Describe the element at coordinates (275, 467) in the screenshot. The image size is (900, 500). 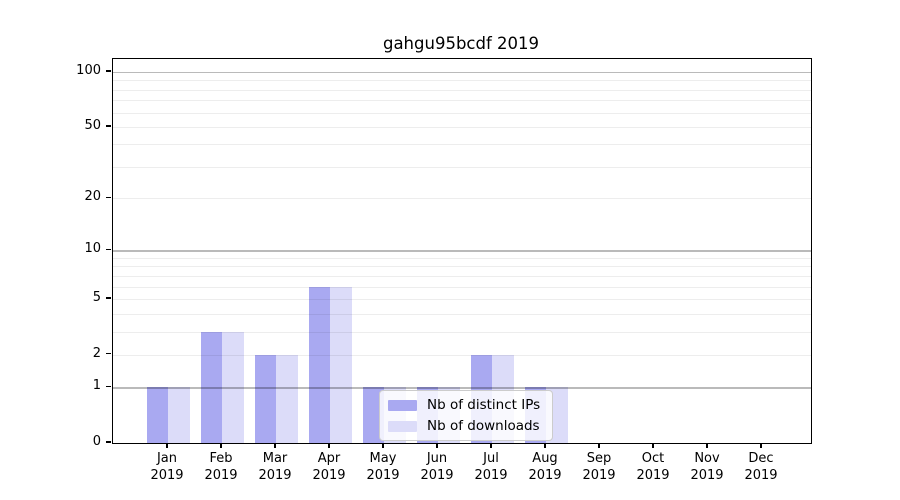
I see `x-tick-label-mar: Mar 2019` at that location.